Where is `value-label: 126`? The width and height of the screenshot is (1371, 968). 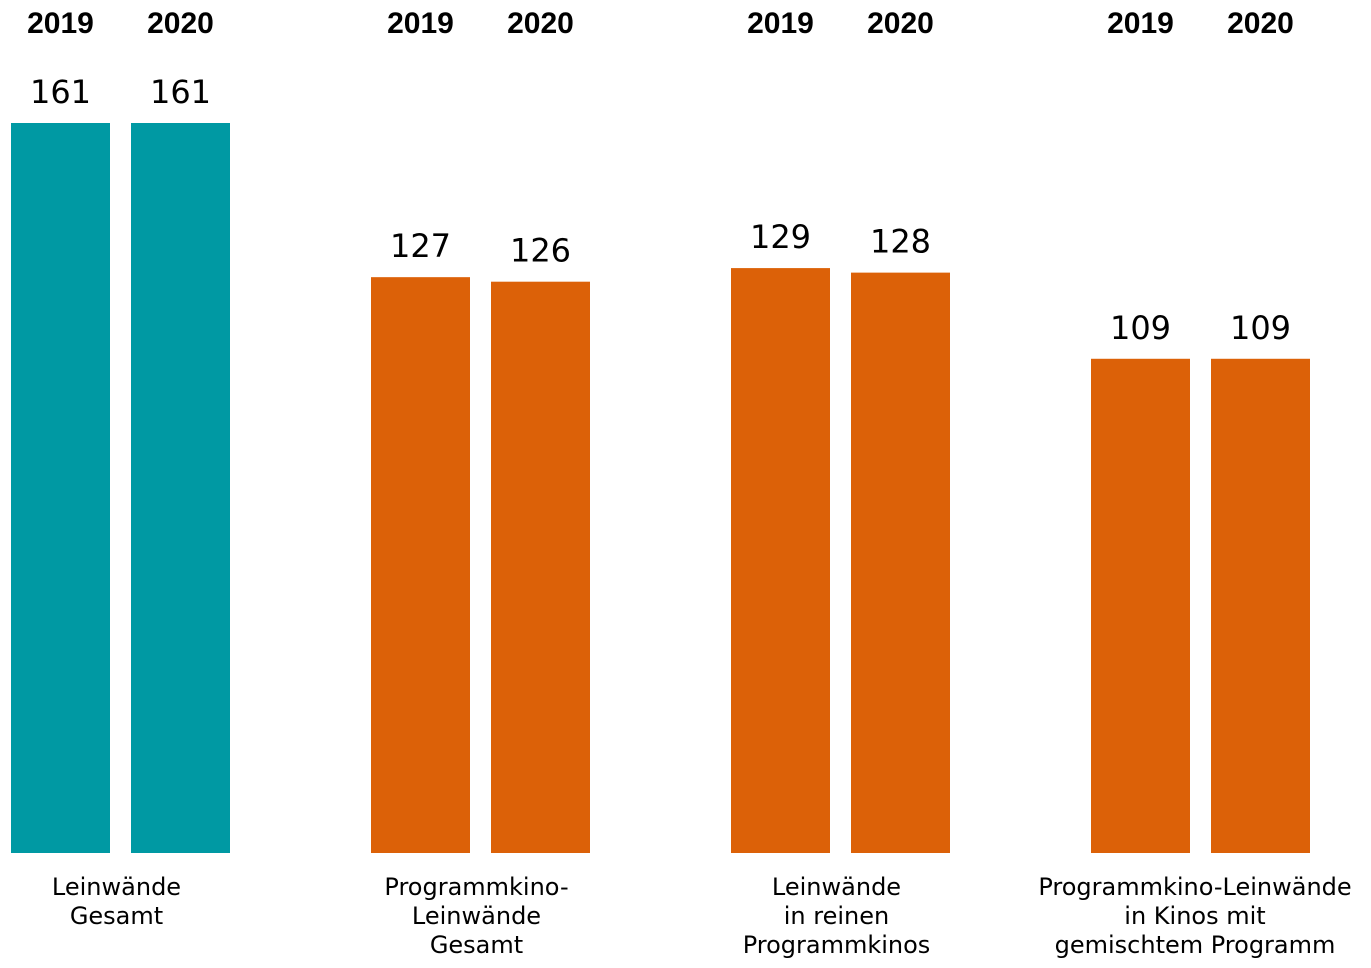
value-label: 126 is located at coordinates (540, 251).